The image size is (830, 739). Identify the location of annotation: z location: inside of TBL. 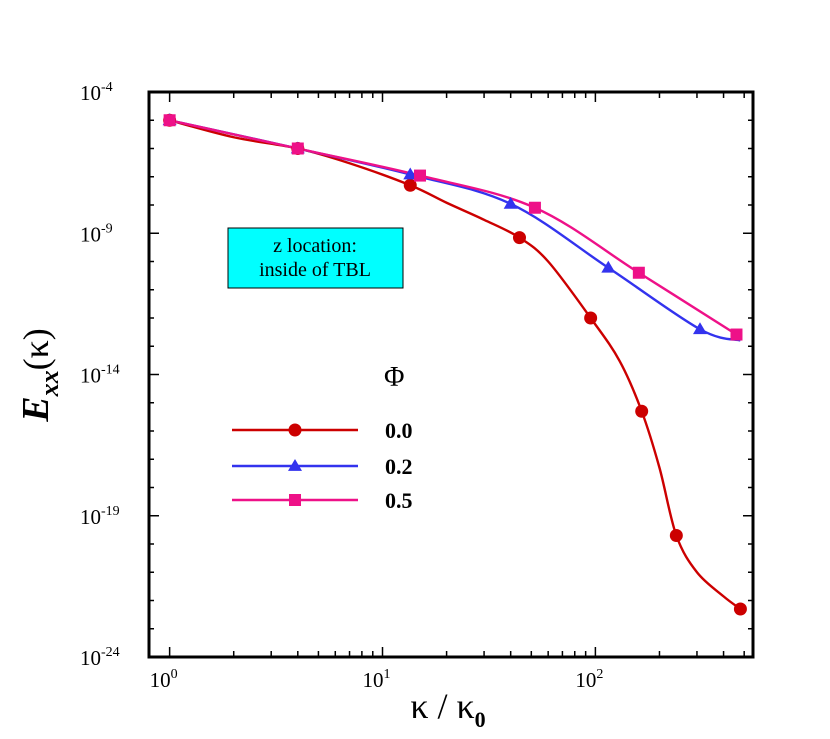
(315, 258).